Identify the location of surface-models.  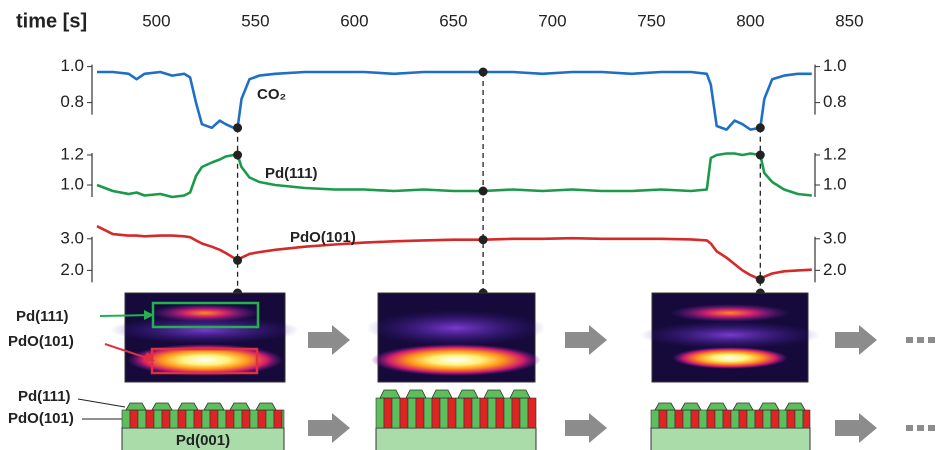
(466, 419).